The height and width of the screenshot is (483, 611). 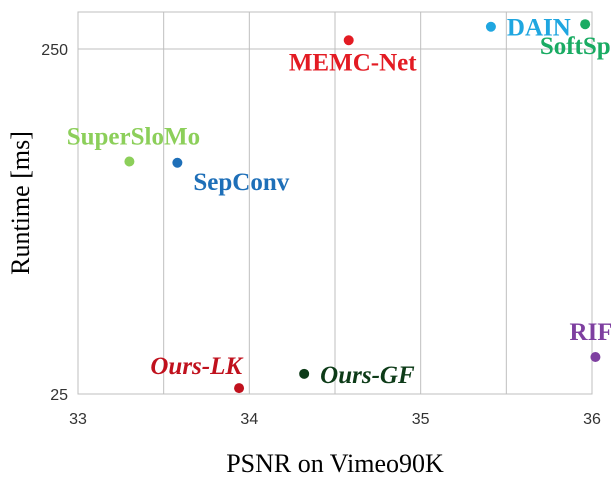 What do you see at coordinates (133, 136) in the screenshot?
I see `point-label: SuperSloMo` at bounding box center [133, 136].